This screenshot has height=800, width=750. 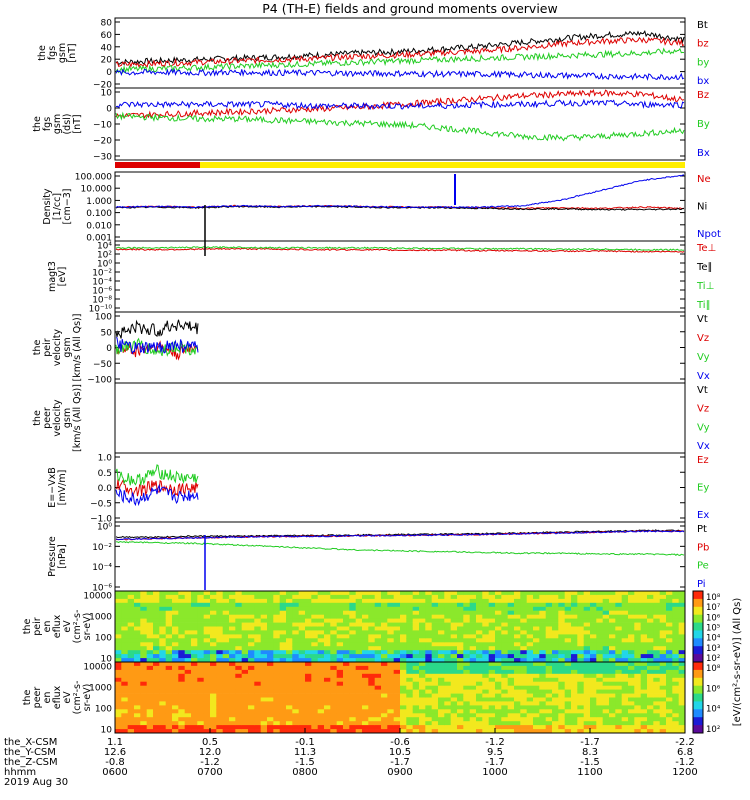 What do you see at coordinates (495, 742) in the screenshot?
I see `x-csm-value: -1.2` at bounding box center [495, 742].